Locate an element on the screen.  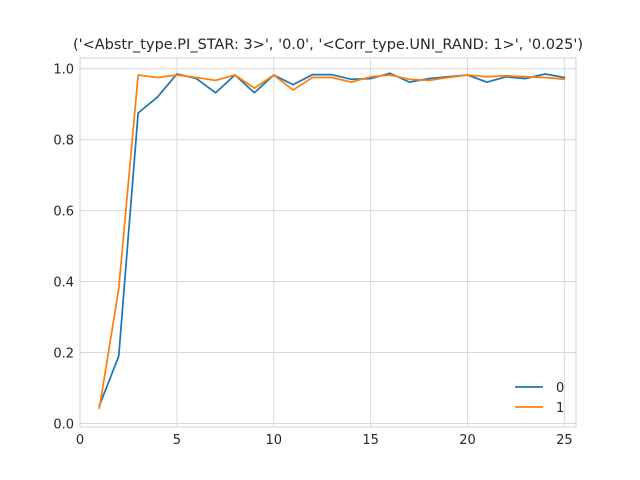
x-tick-label: 0 is located at coordinates (80, 440).